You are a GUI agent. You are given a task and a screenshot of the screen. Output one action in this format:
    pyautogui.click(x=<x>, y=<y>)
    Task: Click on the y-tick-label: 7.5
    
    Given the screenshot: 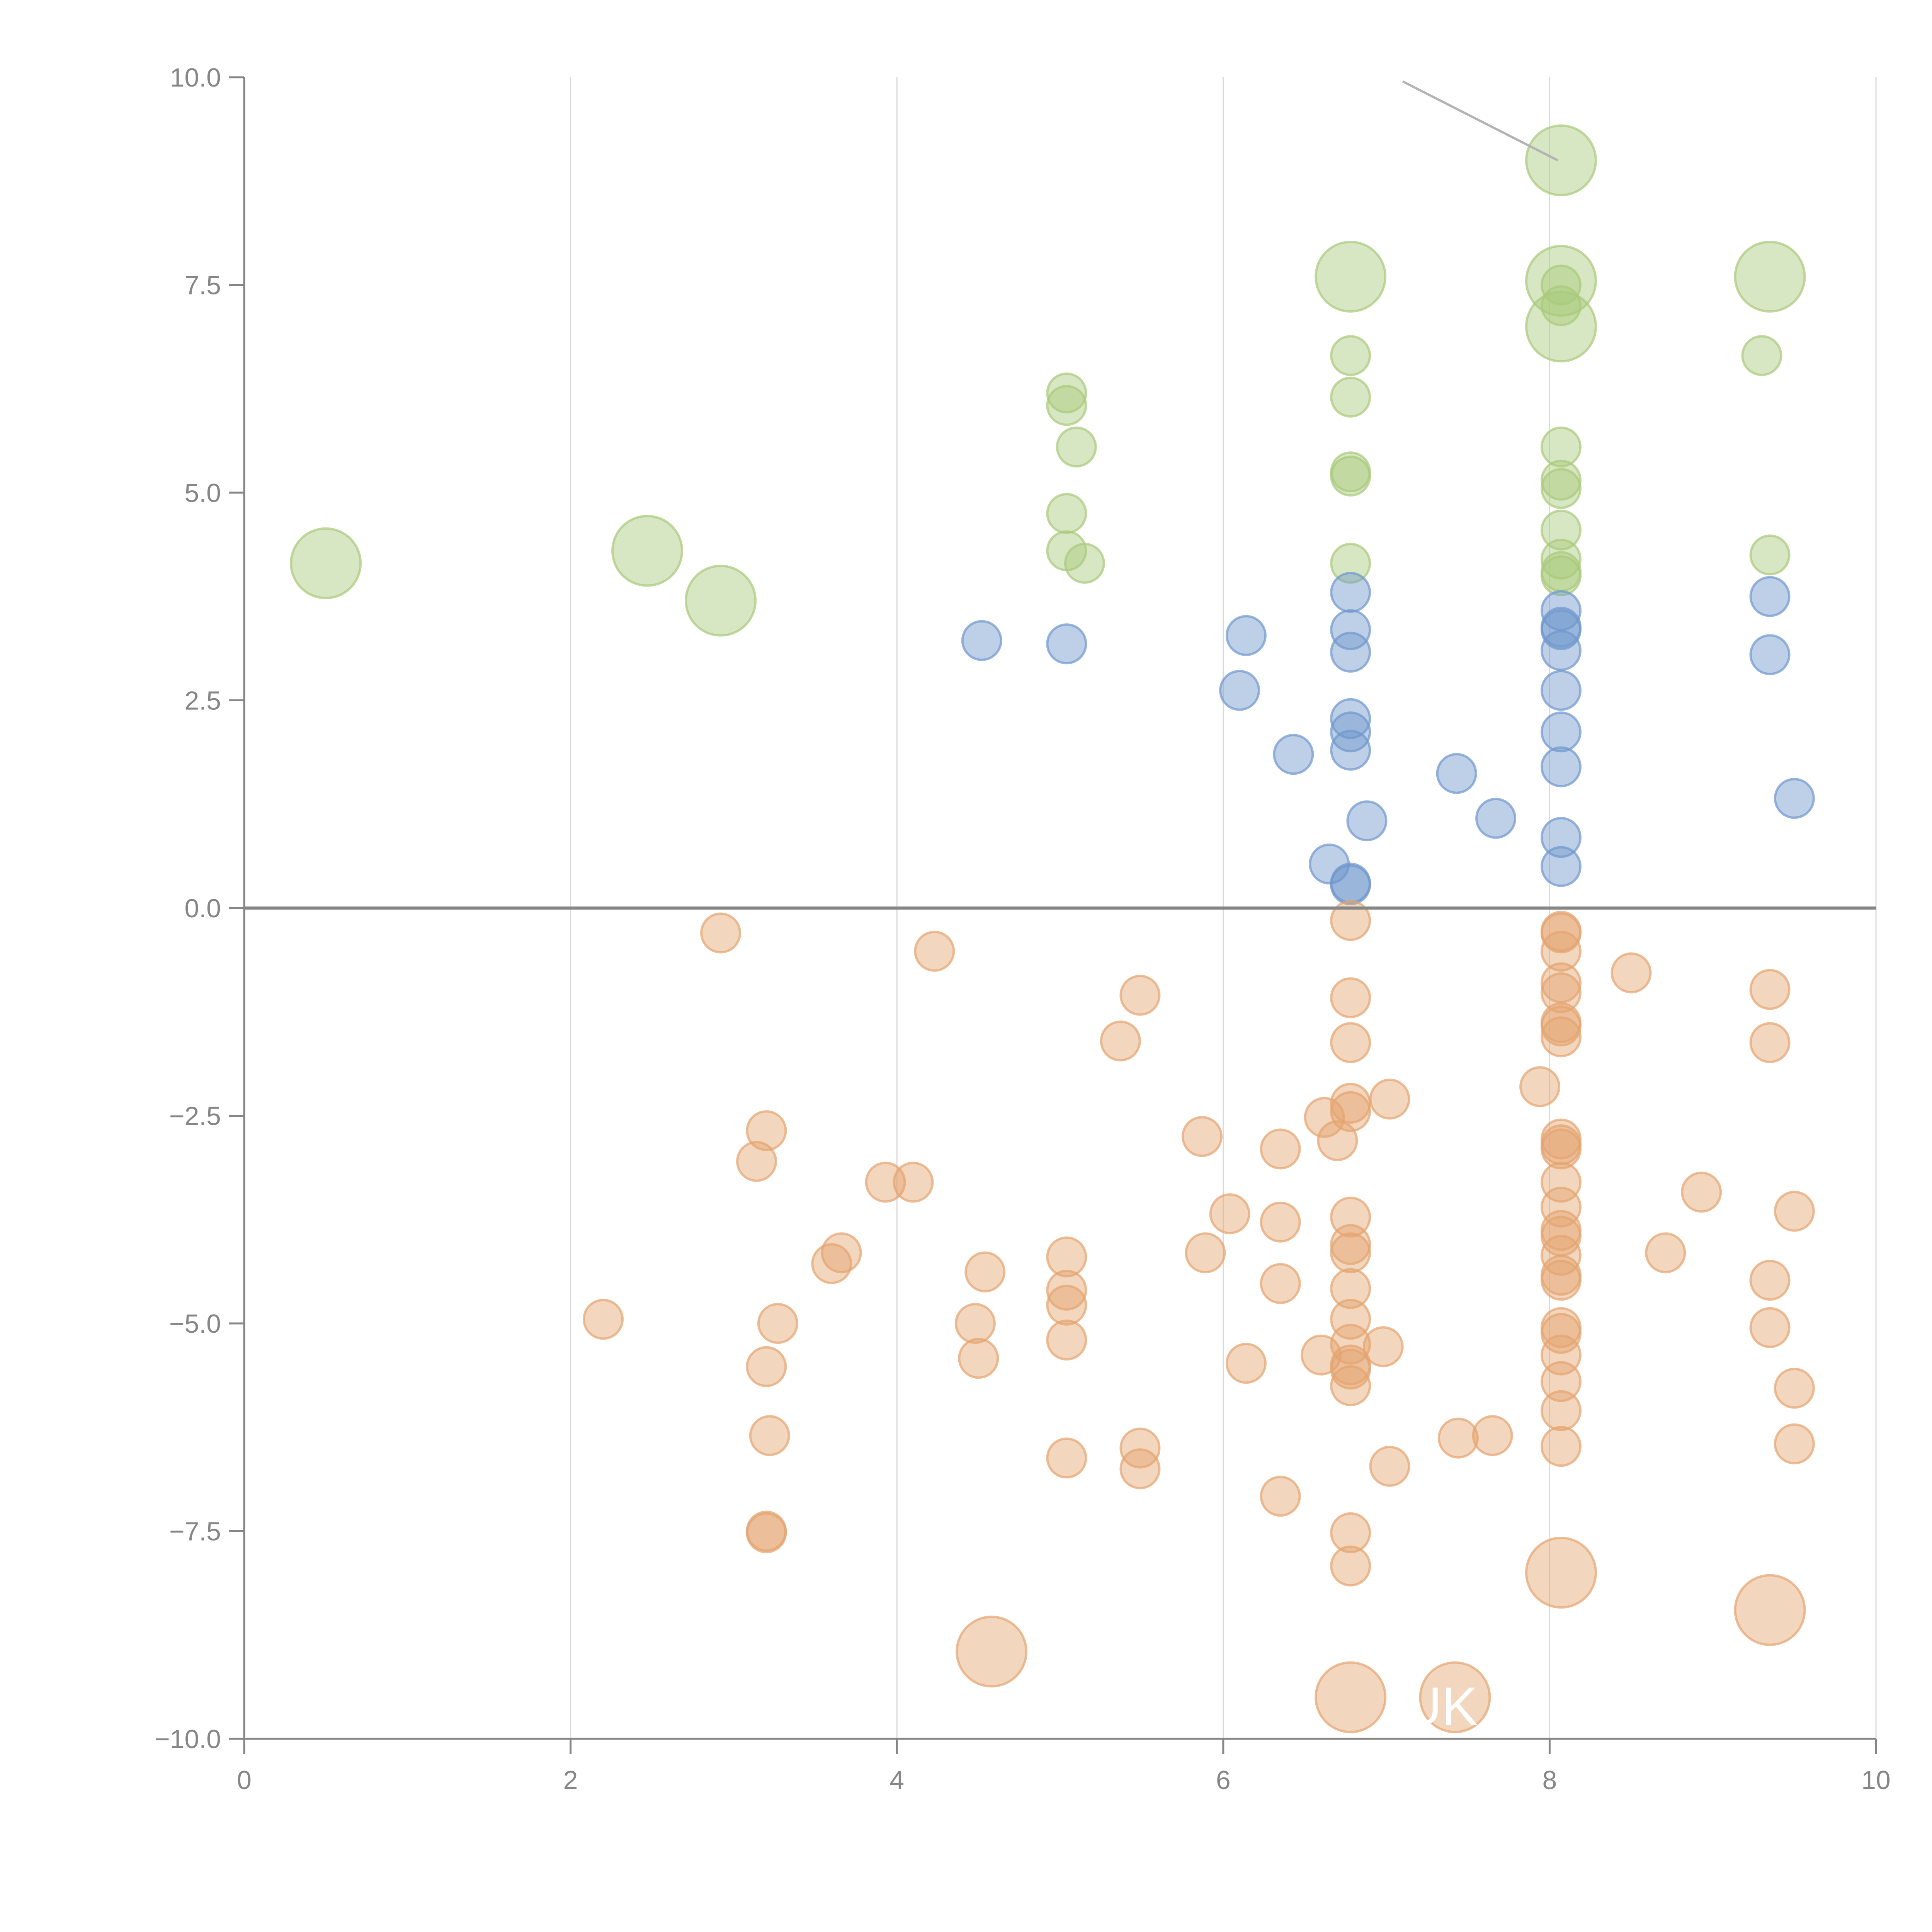 What is the action you would take?
    pyautogui.click(x=202, y=285)
    